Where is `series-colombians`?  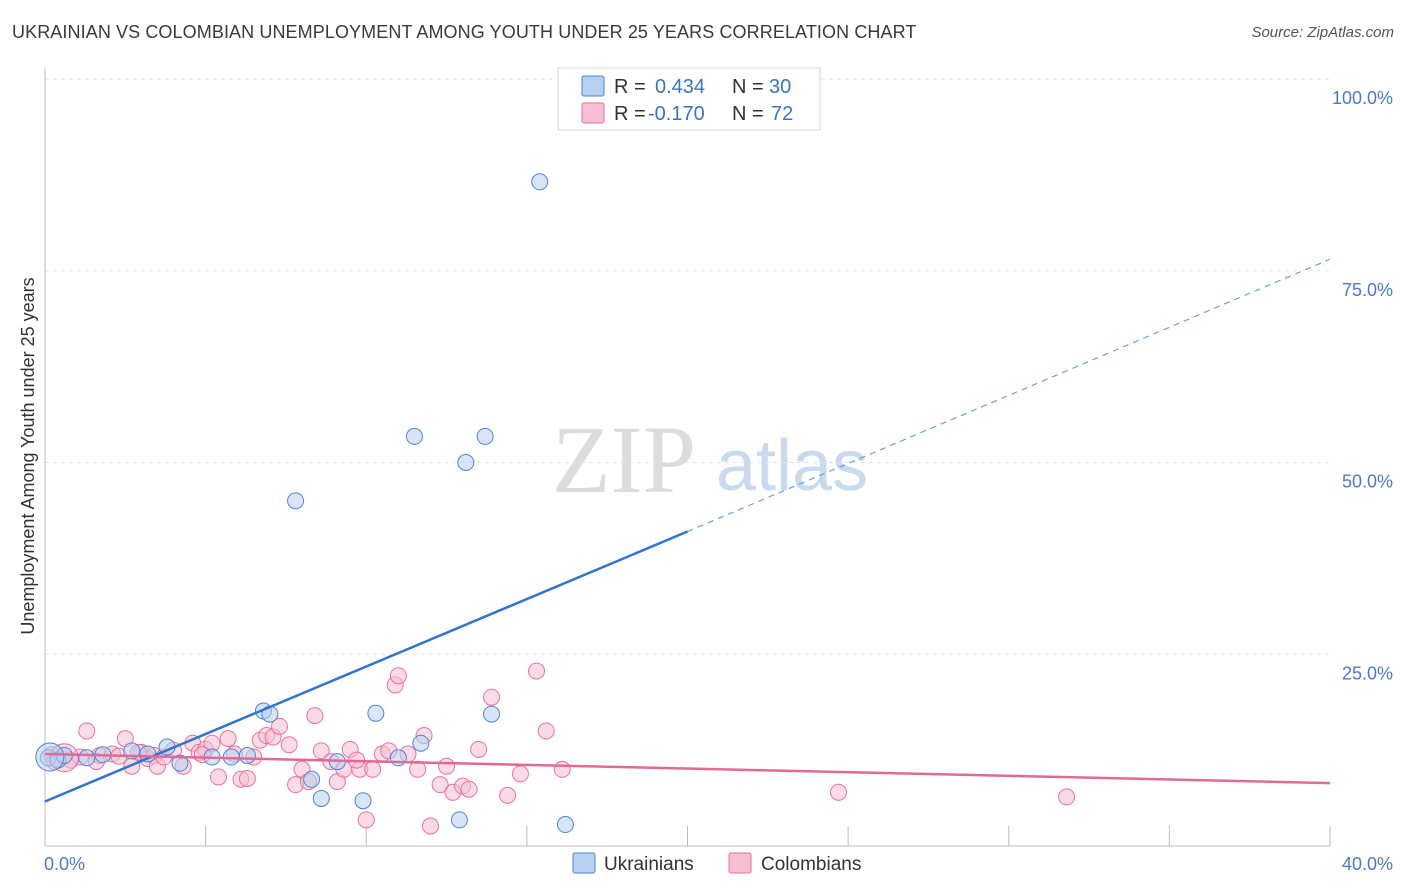
series-colombians is located at coordinates (559, 748).